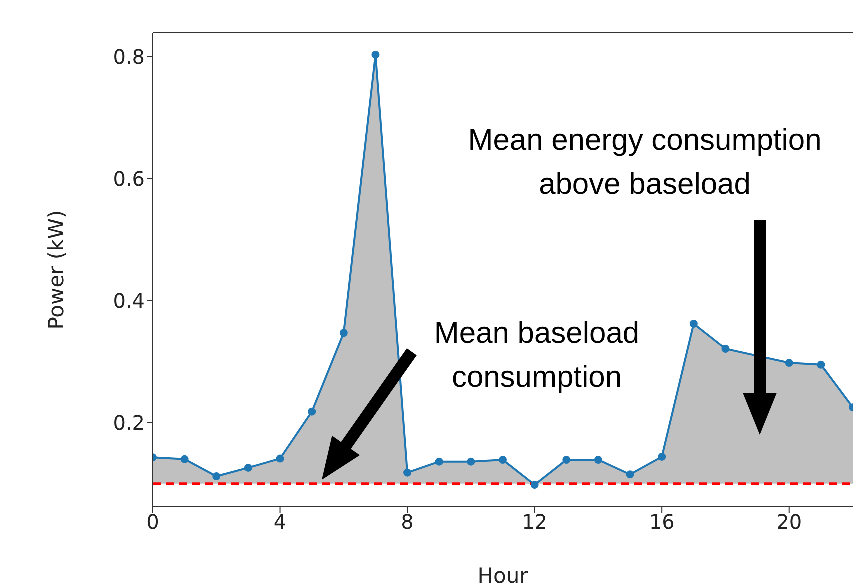 Image resolution: width=853 pixels, height=583 pixels. Describe the element at coordinates (280, 522) in the screenshot. I see `x-tick-label: 4` at that location.